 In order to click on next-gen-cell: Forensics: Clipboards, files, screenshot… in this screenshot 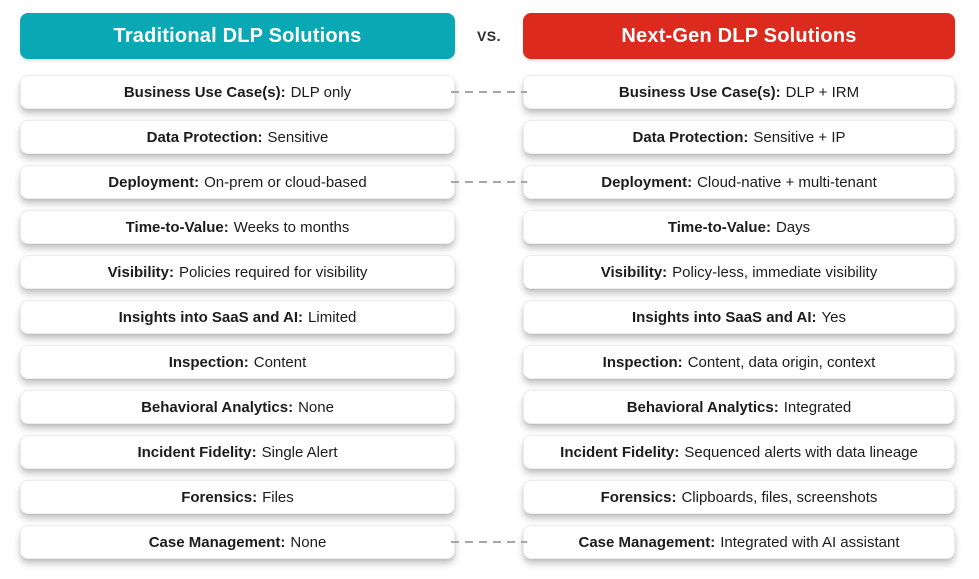, I will do `click(739, 497)`.